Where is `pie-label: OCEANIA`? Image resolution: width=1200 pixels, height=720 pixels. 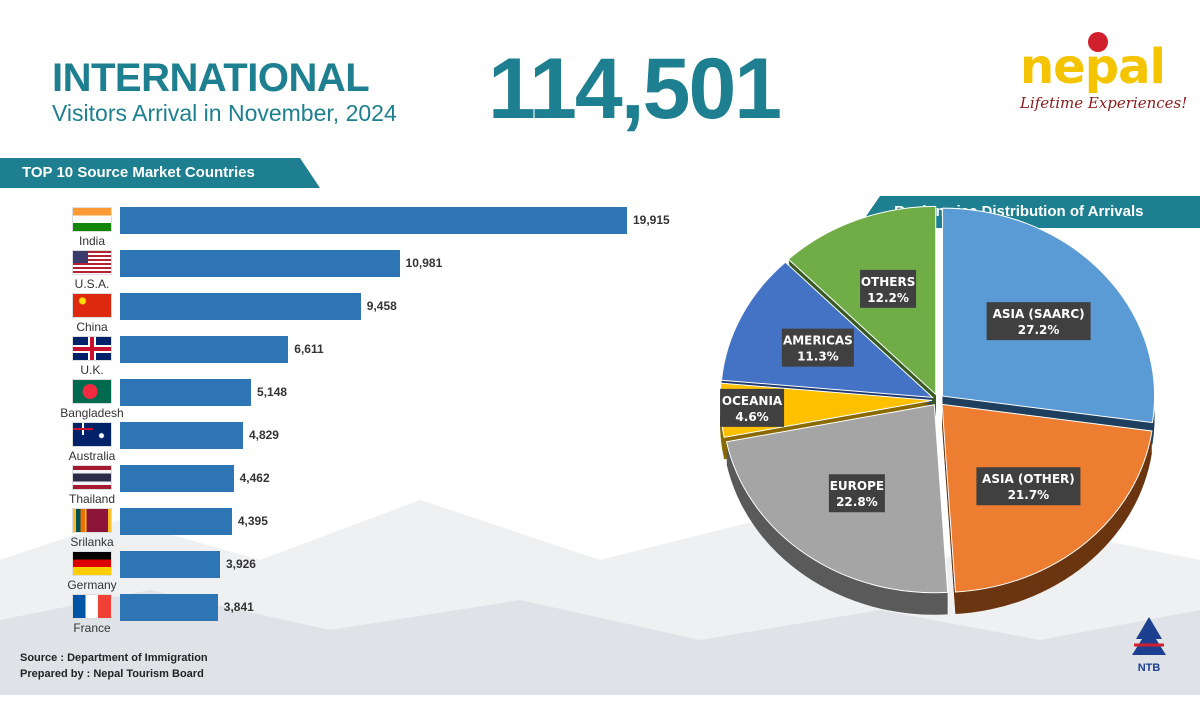 pie-label: OCEANIA is located at coordinates (752, 401).